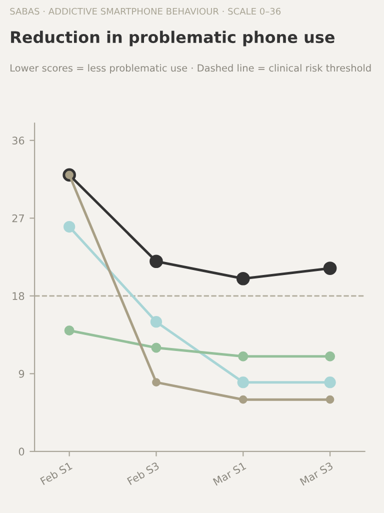 The width and height of the screenshot is (384, 513). I want to click on y-tick-label: 0, so click(21, 452).